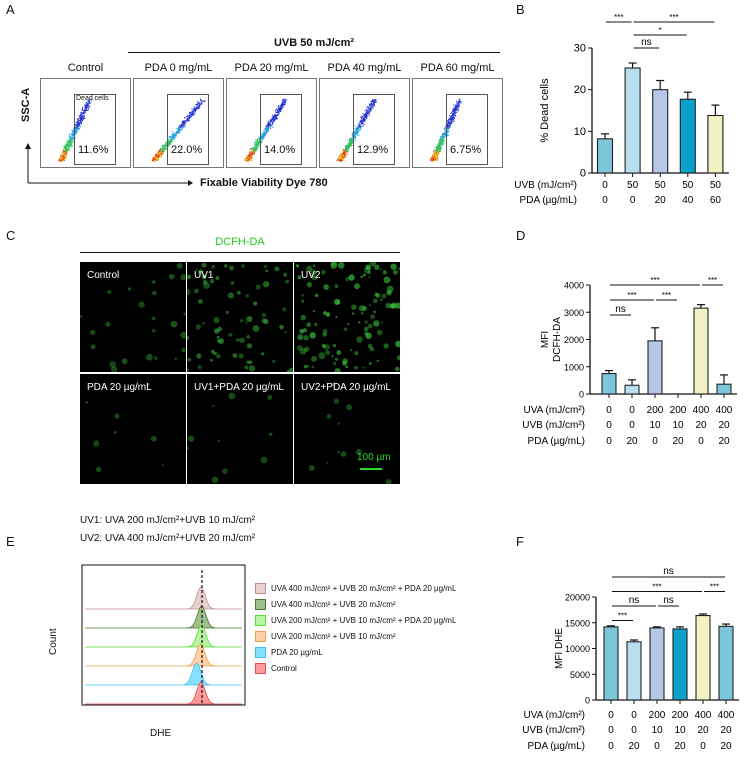  What do you see at coordinates (347, 429) in the screenshot?
I see `micrograph-tile: UV2+PDA 20 µg/mL` at bounding box center [347, 429].